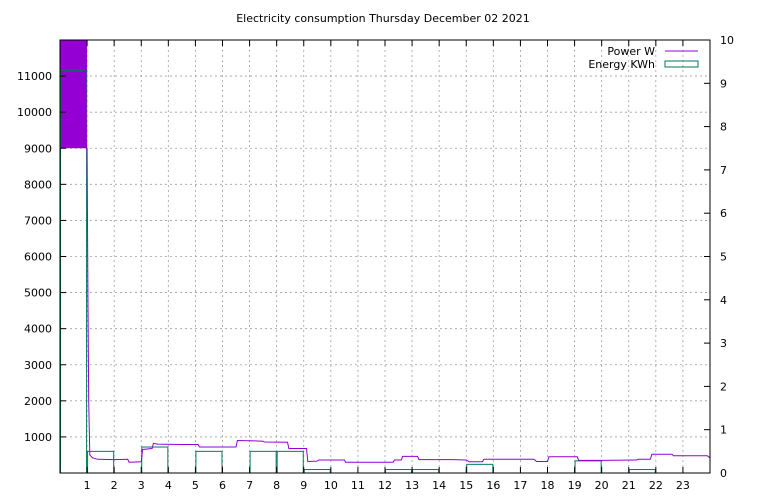  What do you see at coordinates (439, 485) in the screenshot?
I see `x-tick-label: 14` at bounding box center [439, 485].